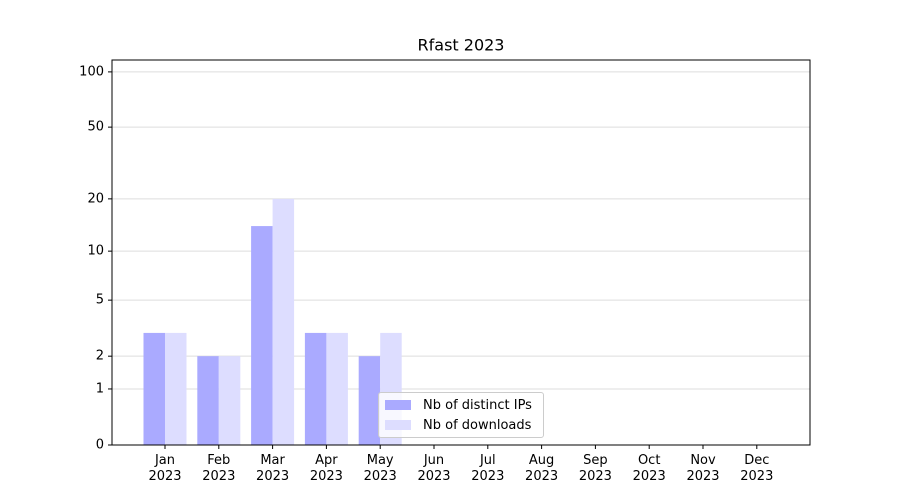 Image resolution: width=900 pixels, height=500 pixels. Describe the element at coordinates (165, 468) in the screenshot. I see `x-tick-label: Jan 2023` at that location.